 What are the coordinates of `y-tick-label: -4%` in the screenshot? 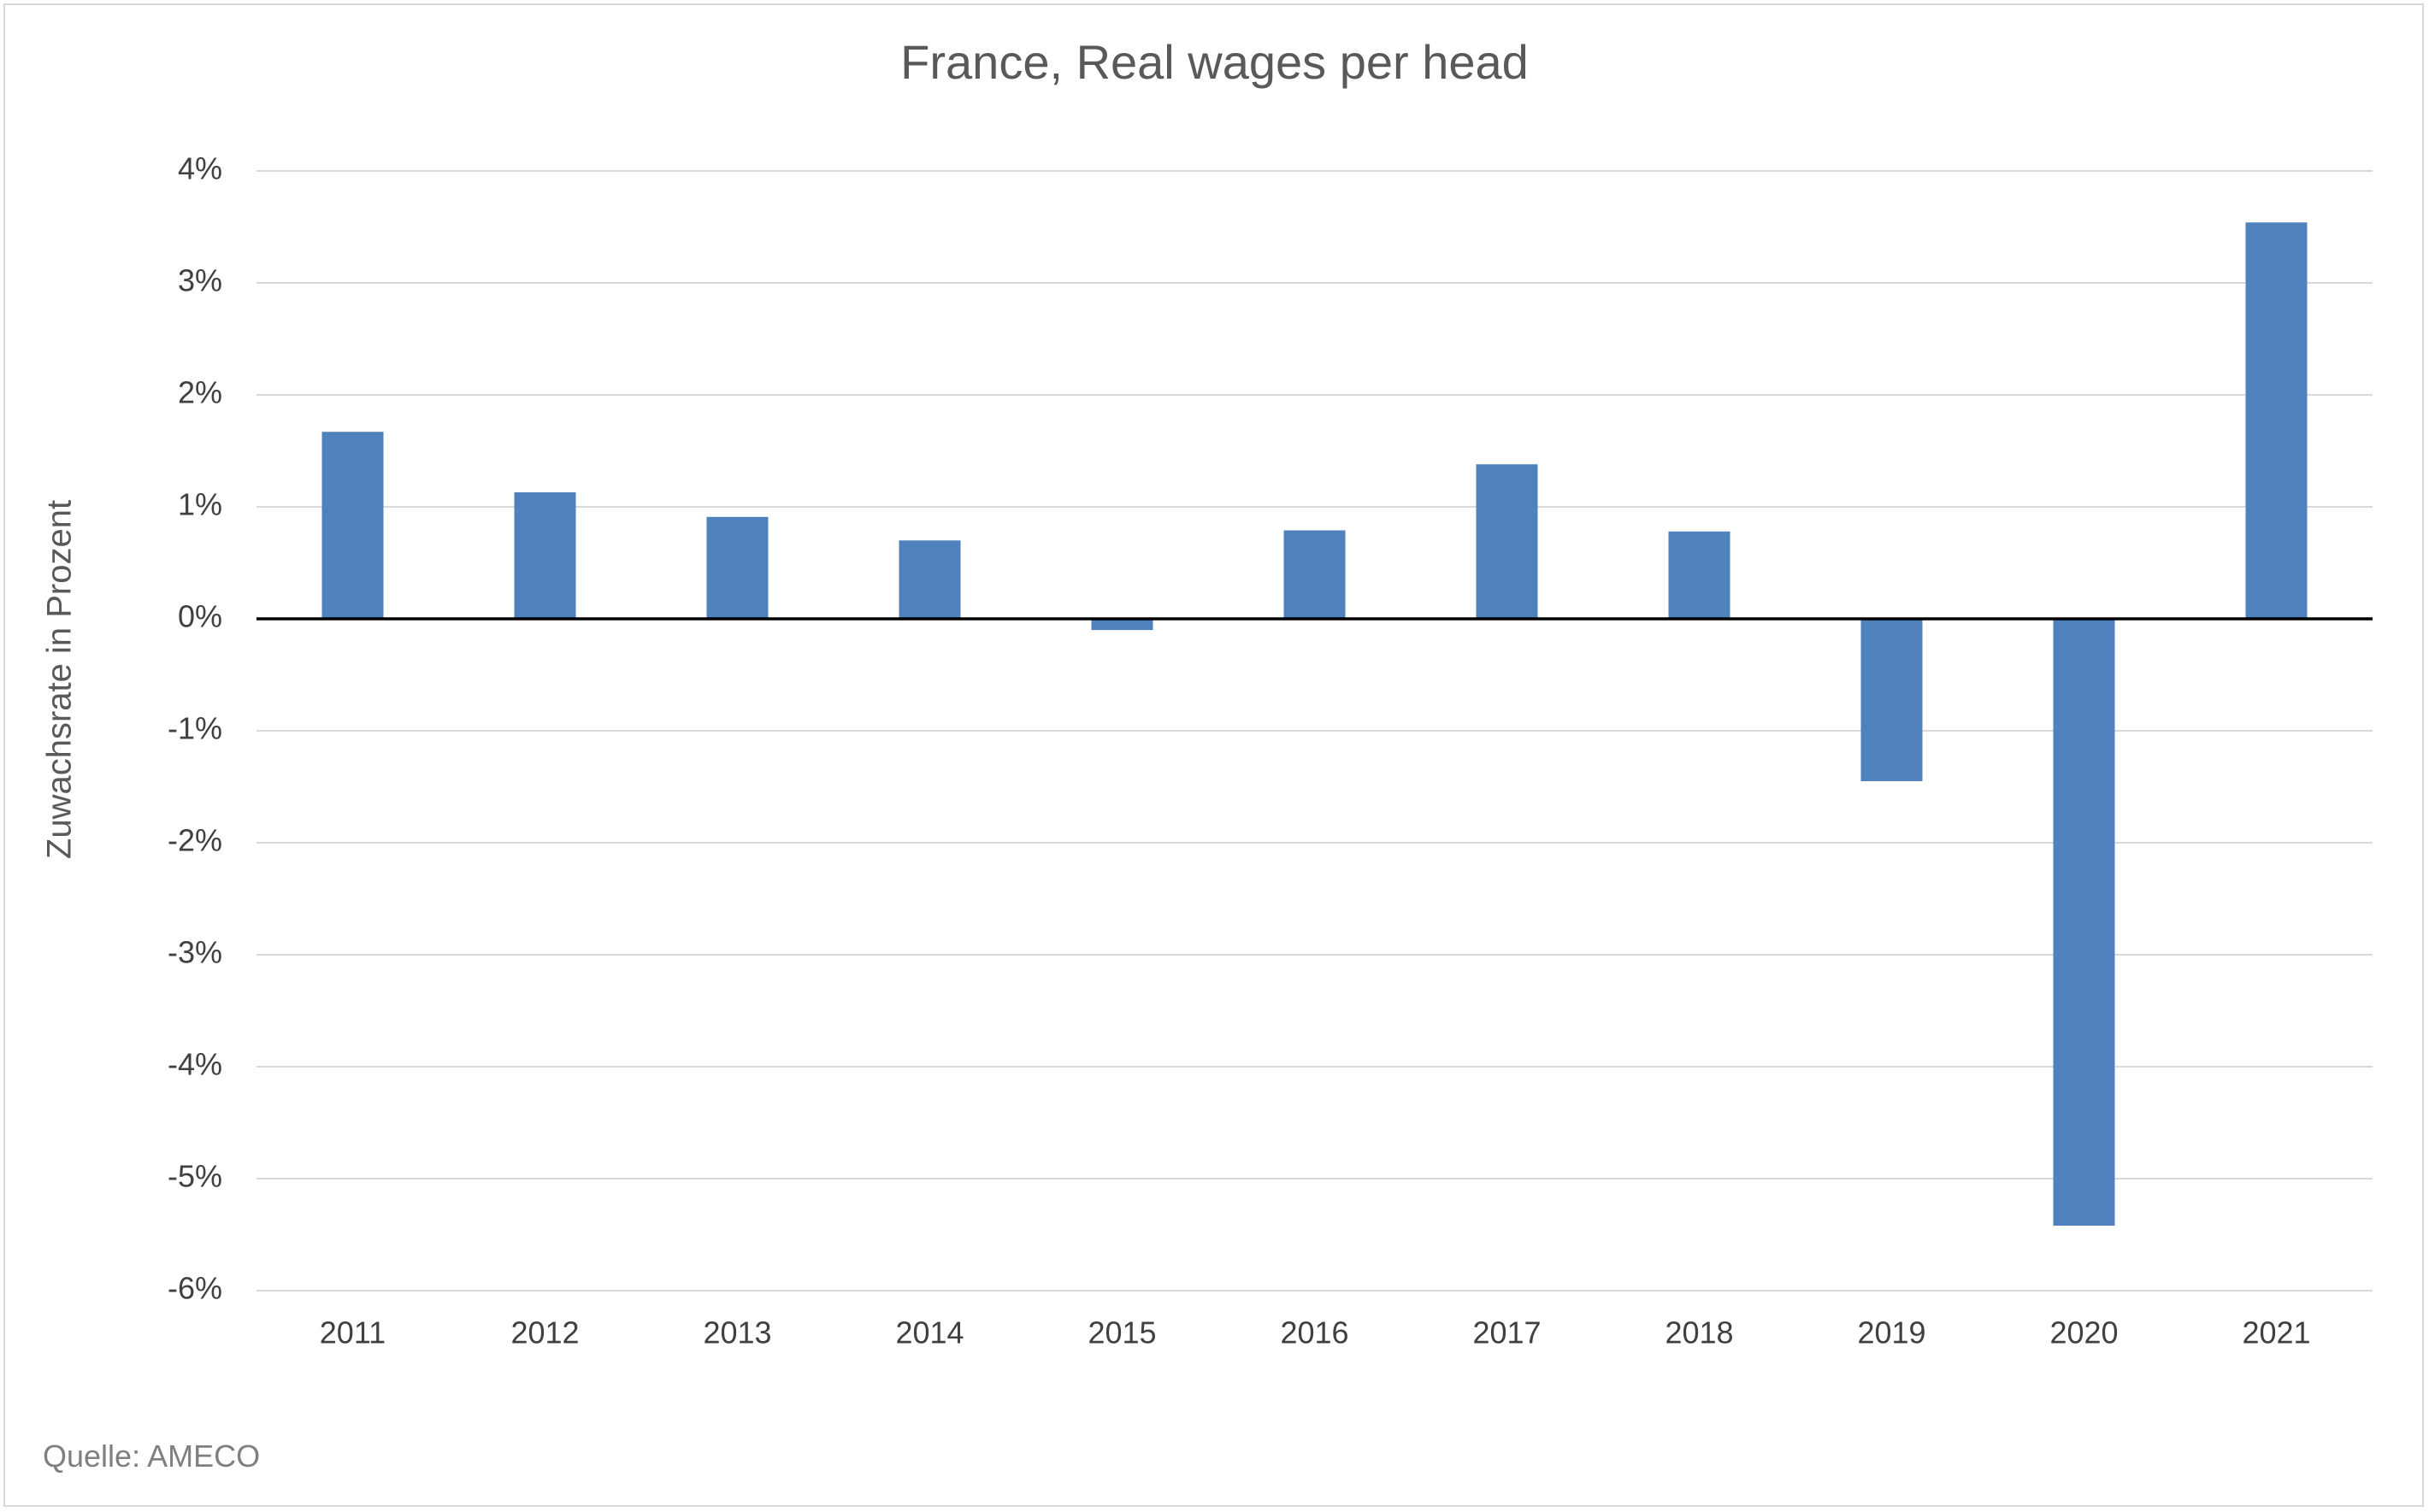 It's located at (195, 1064).